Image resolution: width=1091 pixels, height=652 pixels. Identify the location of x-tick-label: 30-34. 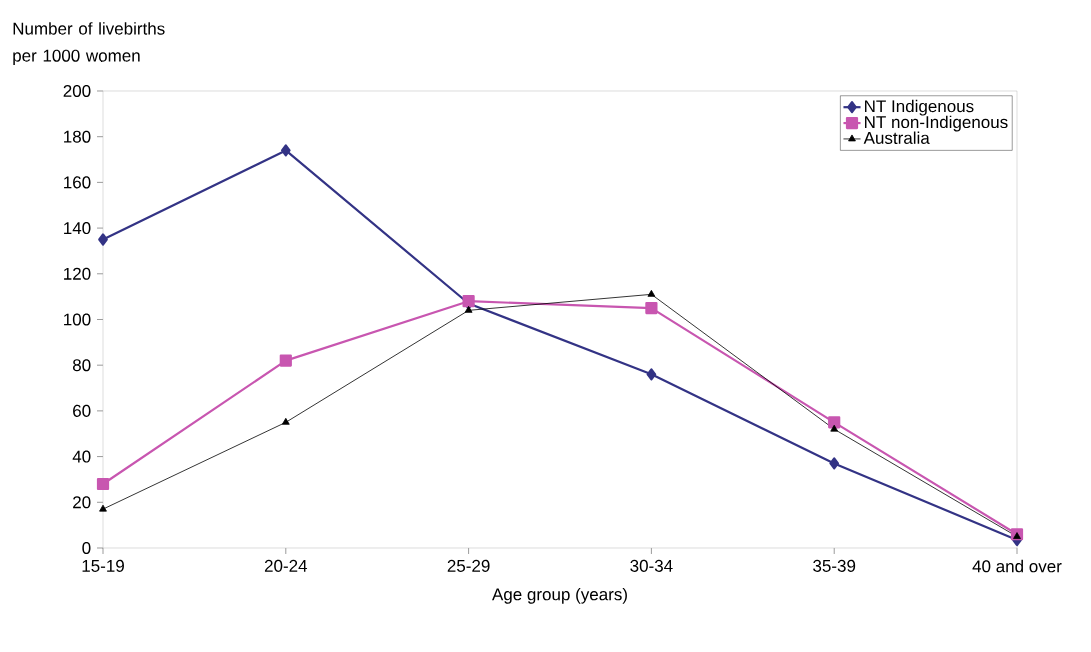
(651, 565).